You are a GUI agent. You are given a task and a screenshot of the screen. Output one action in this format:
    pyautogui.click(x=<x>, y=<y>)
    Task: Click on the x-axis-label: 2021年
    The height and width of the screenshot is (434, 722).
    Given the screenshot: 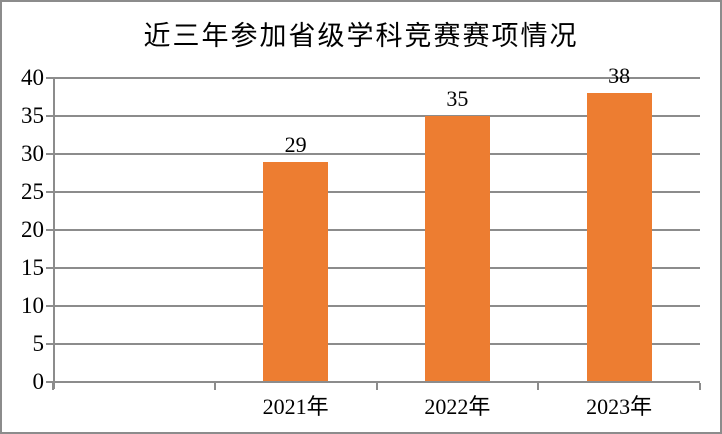 What is the action you would take?
    pyautogui.click(x=295, y=406)
    